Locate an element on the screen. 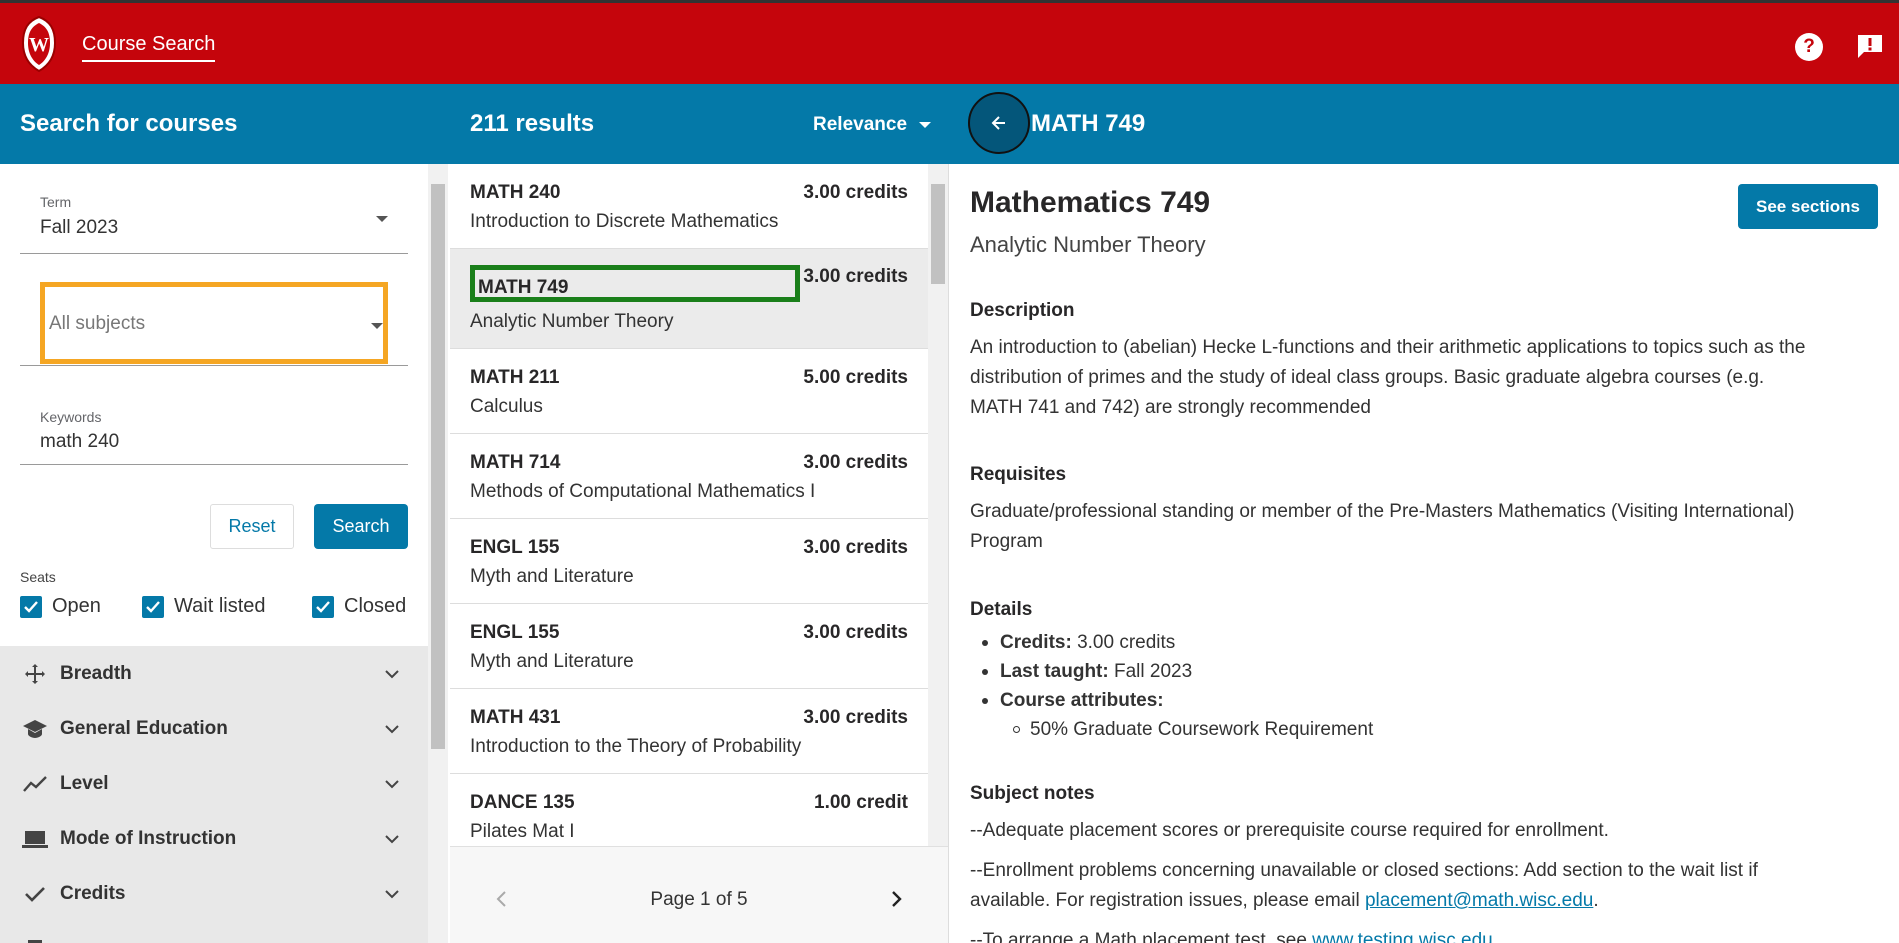 The image size is (1899, 943). reset-button: Reset is located at coordinates (252, 526).